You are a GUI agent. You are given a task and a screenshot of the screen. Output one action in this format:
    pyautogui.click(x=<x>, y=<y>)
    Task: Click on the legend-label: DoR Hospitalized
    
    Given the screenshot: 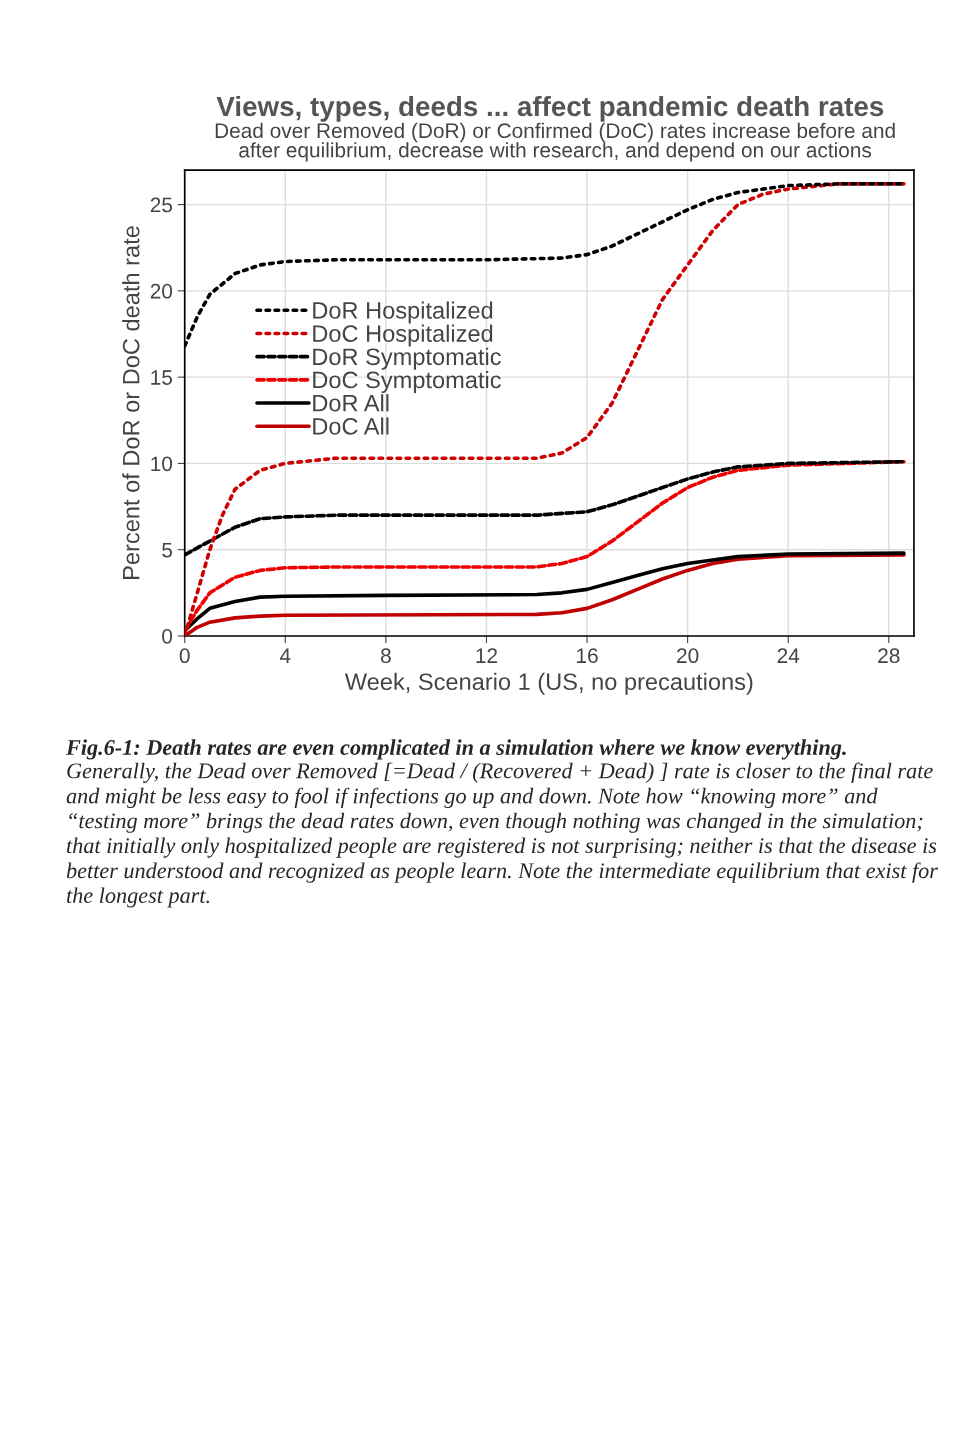 What is the action you would take?
    pyautogui.click(x=403, y=312)
    